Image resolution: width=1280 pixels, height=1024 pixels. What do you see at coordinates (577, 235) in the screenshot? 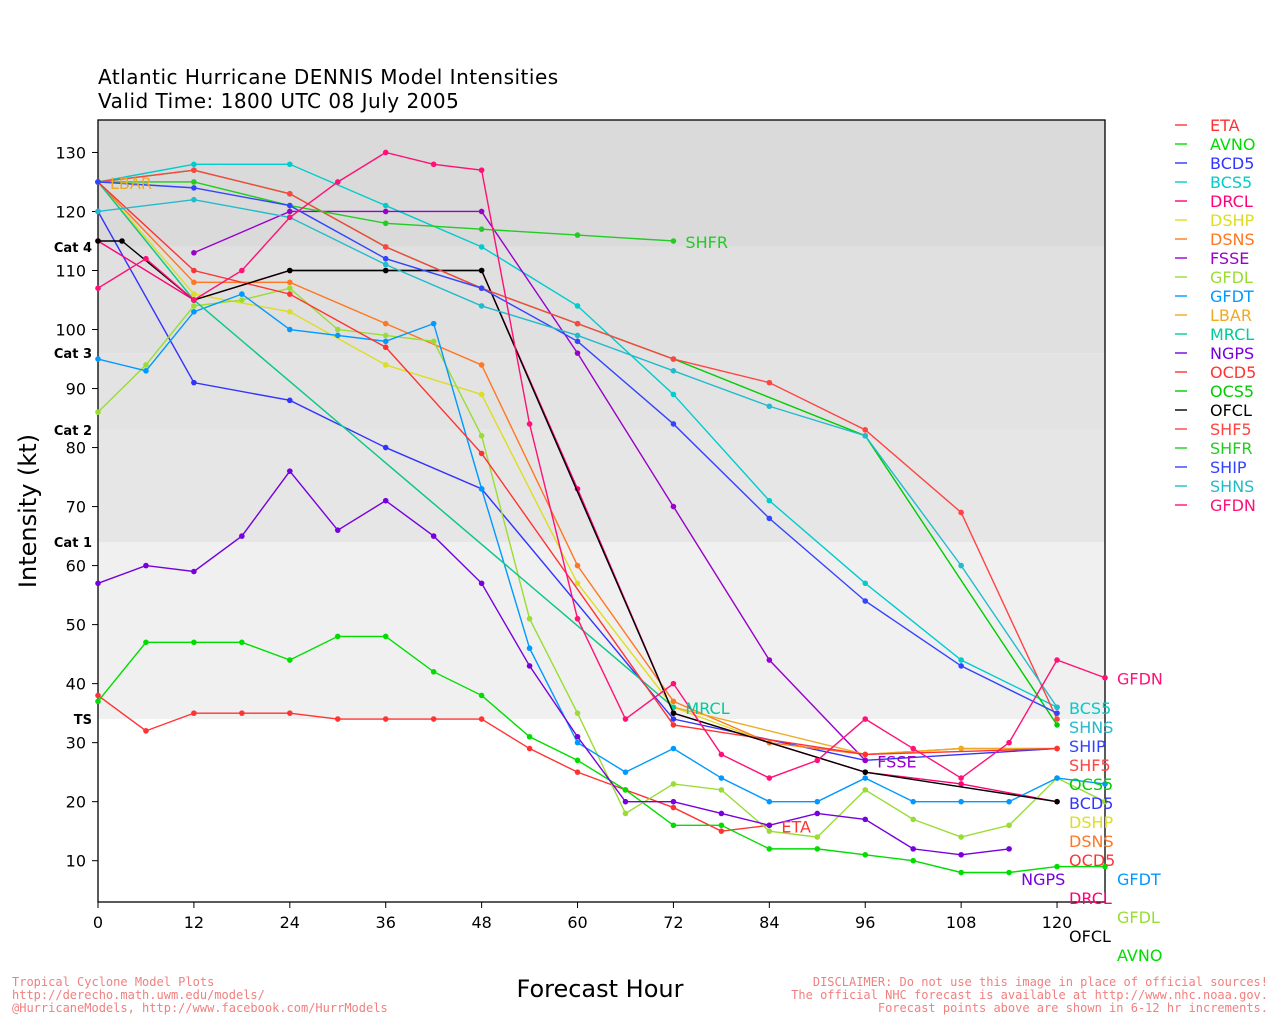
I see `data-point-SHFR` at bounding box center [577, 235].